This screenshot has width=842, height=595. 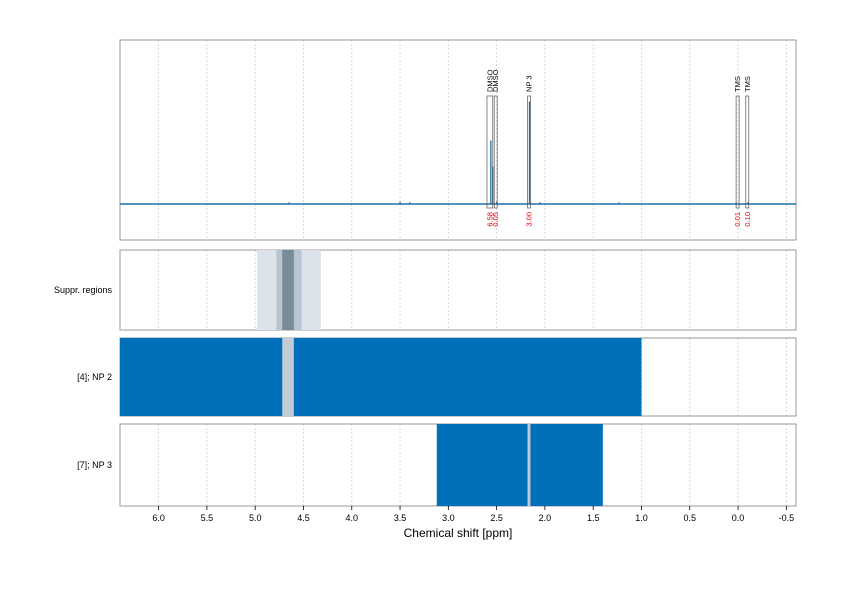 What do you see at coordinates (83, 290) in the screenshot?
I see `panel-label: Suppr. regions` at bounding box center [83, 290].